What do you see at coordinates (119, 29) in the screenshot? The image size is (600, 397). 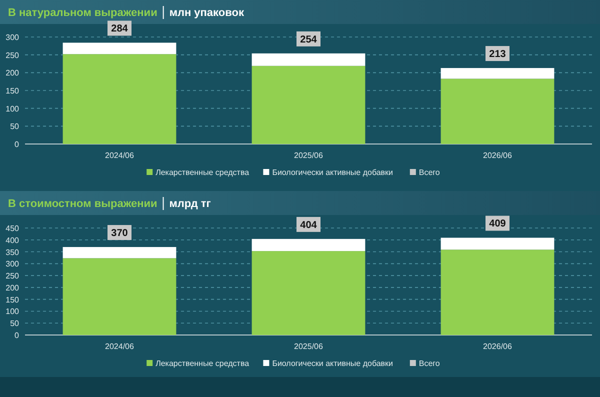 I see `total-label: 284` at bounding box center [119, 29].